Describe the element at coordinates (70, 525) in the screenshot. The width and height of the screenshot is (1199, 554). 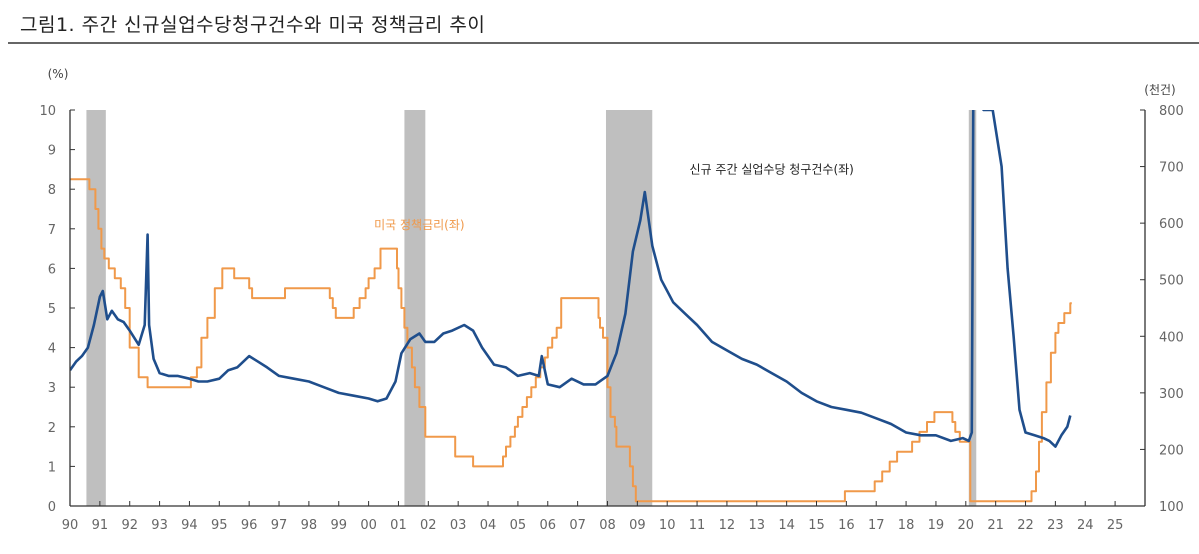
I see `x-tick-label: 90` at that location.